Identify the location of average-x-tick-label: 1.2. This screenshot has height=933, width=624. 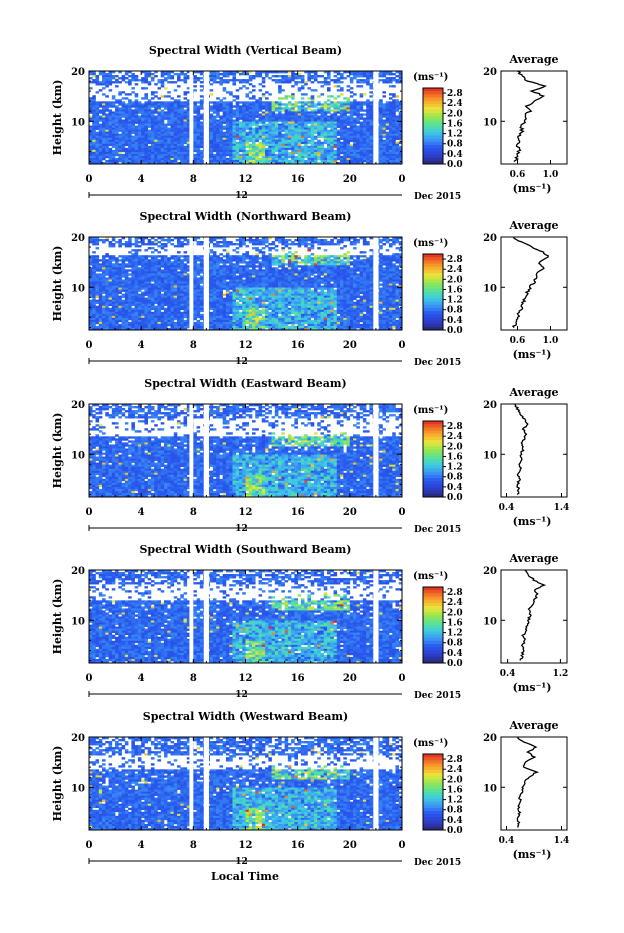
(561, 674).